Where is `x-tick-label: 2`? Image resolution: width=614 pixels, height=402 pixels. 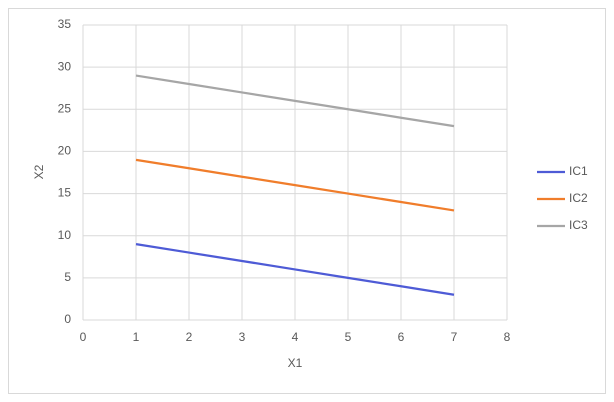
x-tick-label: 2 is located at coordinates (189, 337).